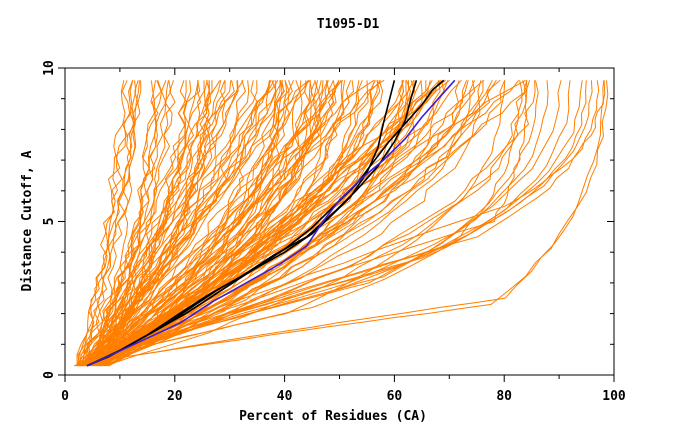  I want to click on y-axis-label: Distance Cutoff, A, so click(27, 220).